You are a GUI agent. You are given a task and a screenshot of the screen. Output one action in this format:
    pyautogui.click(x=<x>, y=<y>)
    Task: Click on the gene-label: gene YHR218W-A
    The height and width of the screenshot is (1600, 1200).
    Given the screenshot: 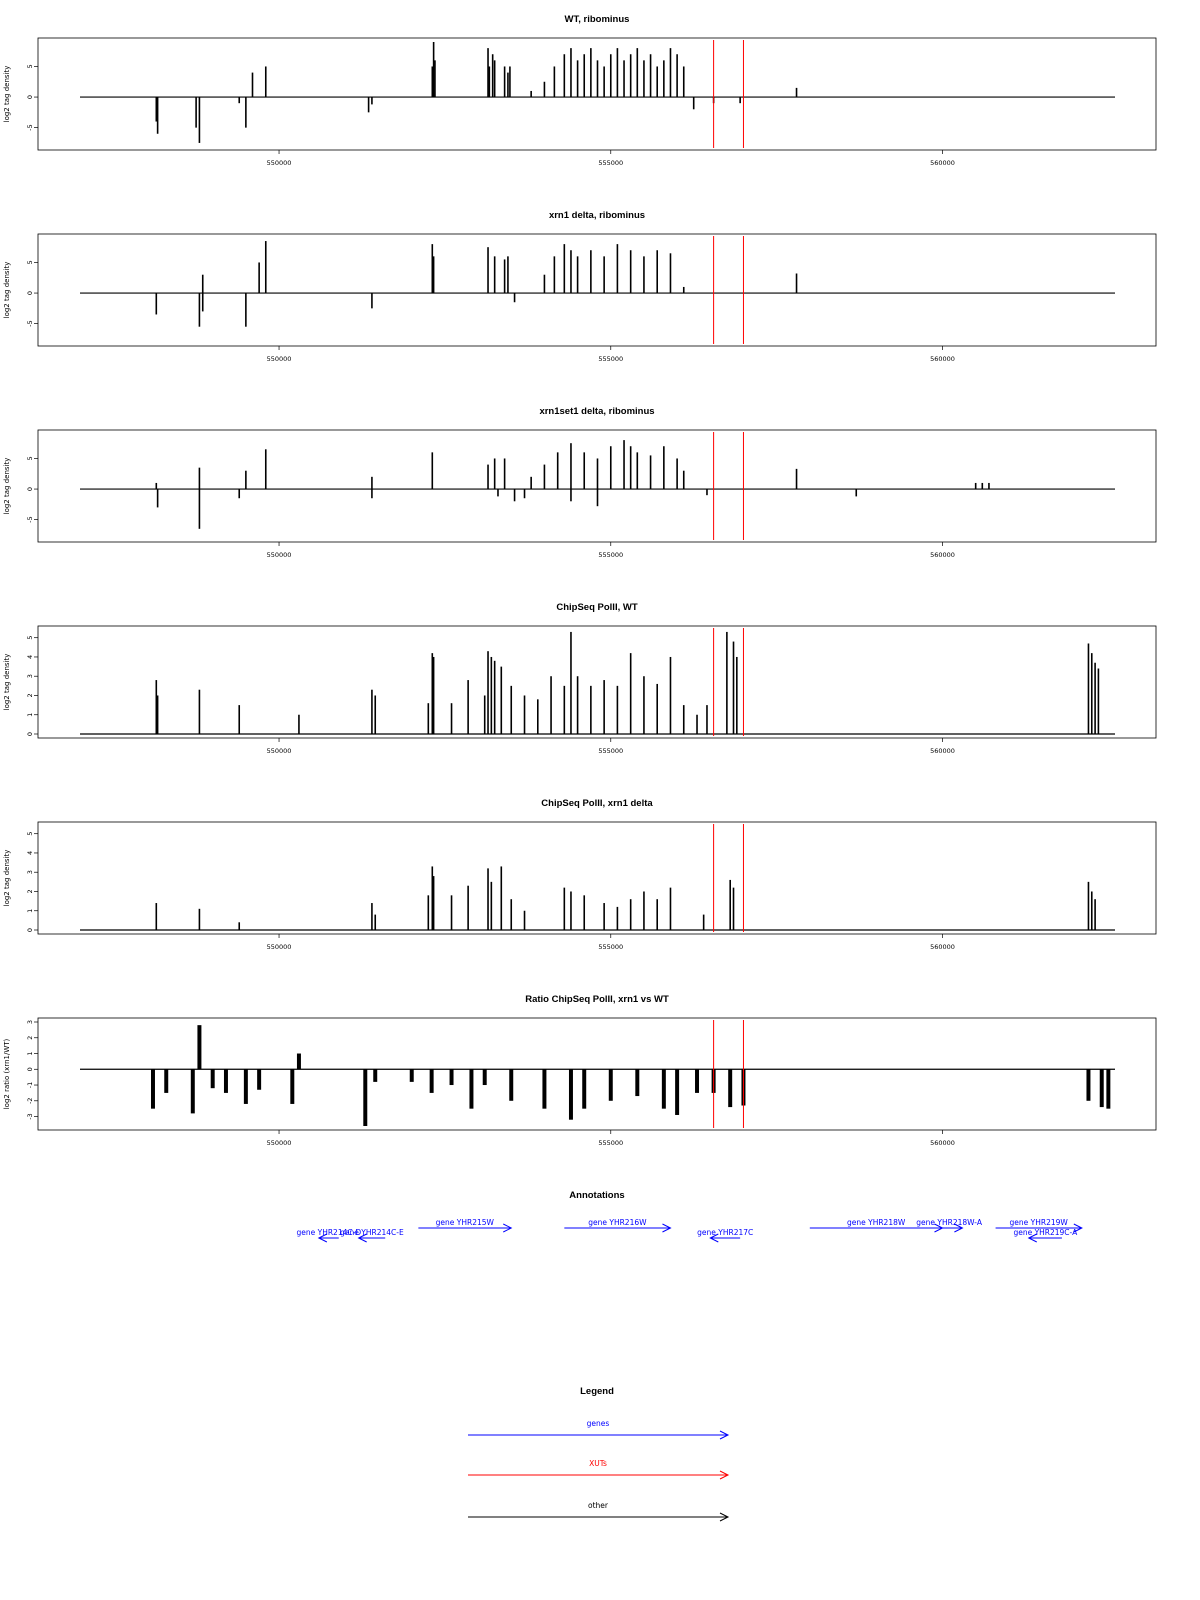 What is the action you would take?
    pyautogui.click(x=949, y=1222)
    